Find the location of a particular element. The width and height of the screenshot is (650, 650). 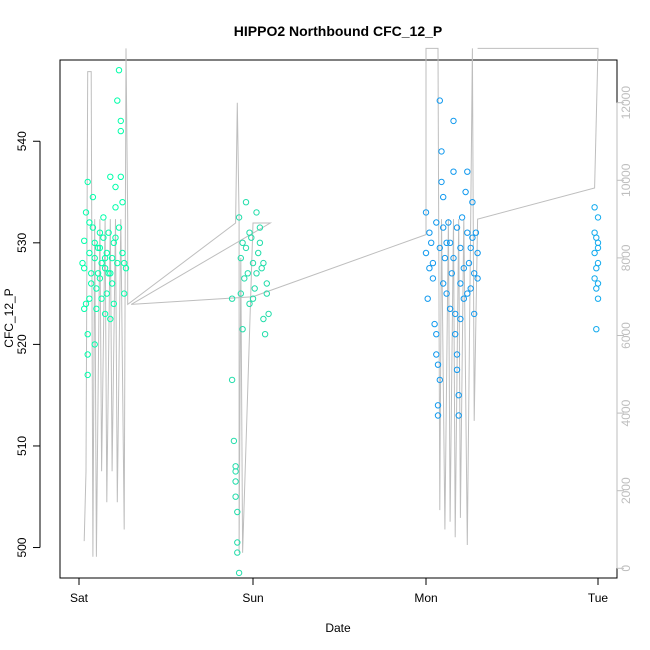

y2-tick-label: 6000 is located at coordinates (626, 335).